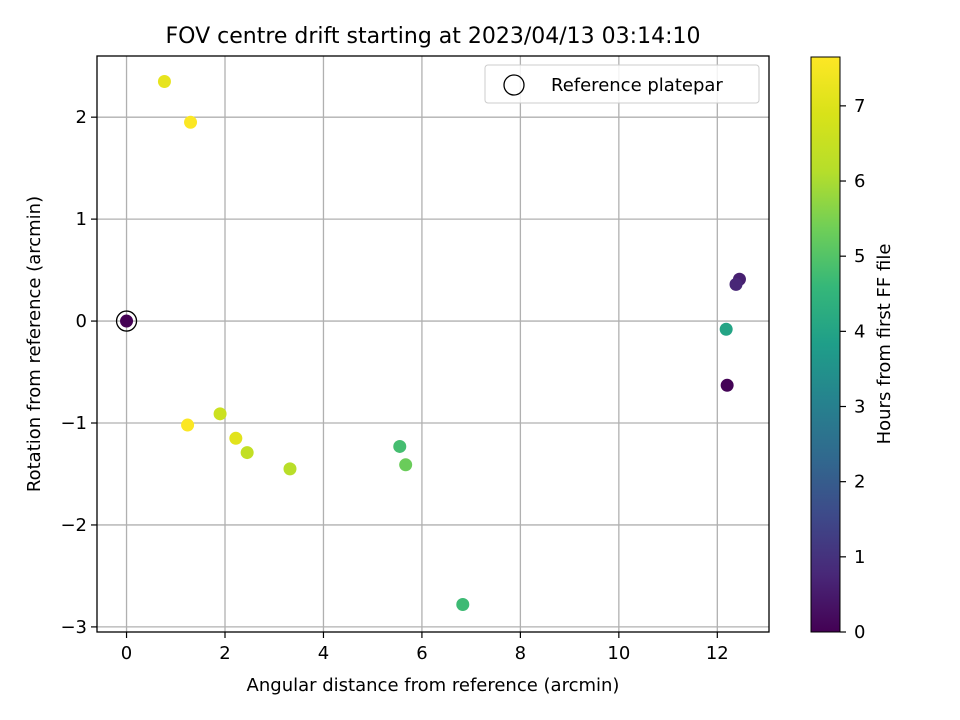 The image size is (960, 720). What do you see at coordinates (859, 106) in the screenshot?
I see `colorbar-tick-label: 7` at bounding box center [859, 106].